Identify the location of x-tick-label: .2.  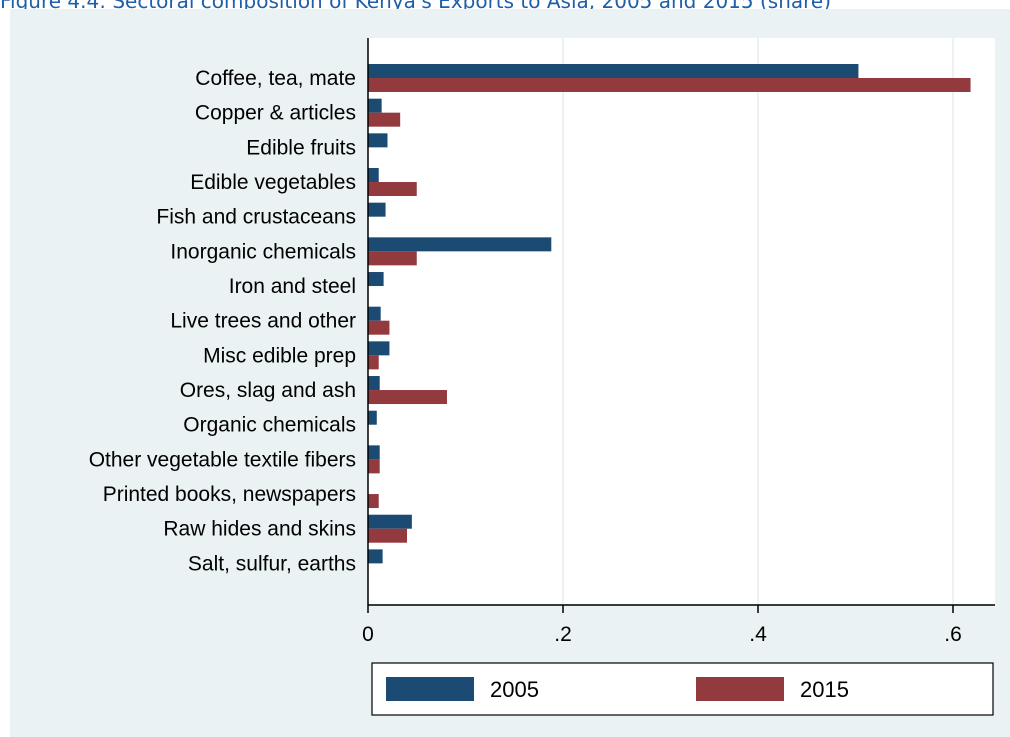
(563, 634).